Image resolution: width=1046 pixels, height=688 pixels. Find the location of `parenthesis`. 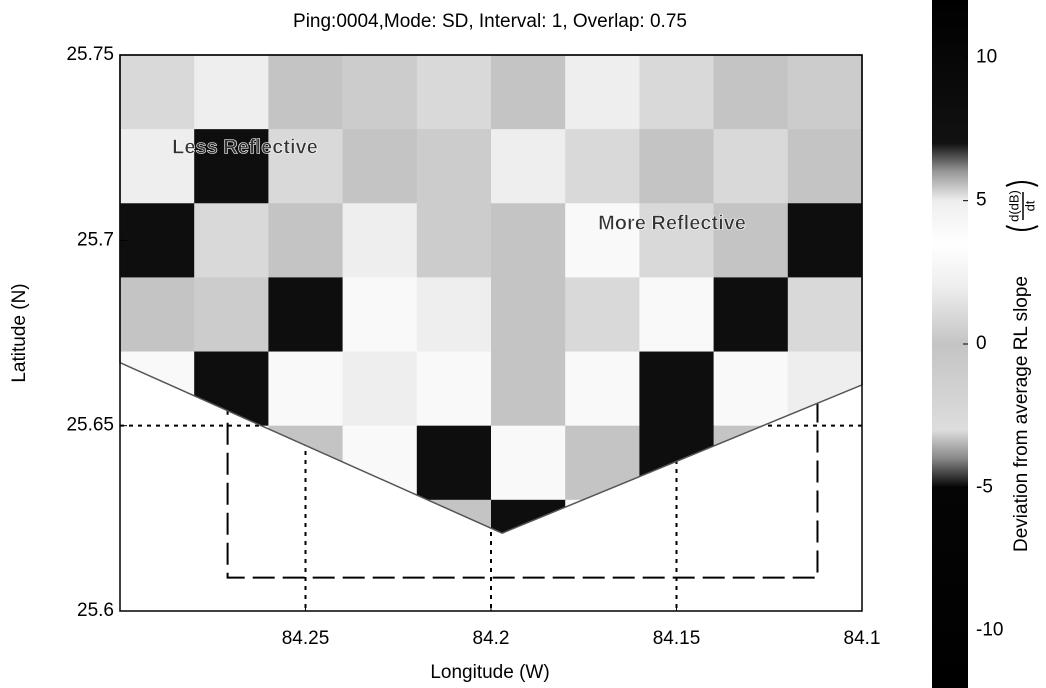

parenthesis is located at coordinates (1022, 206).